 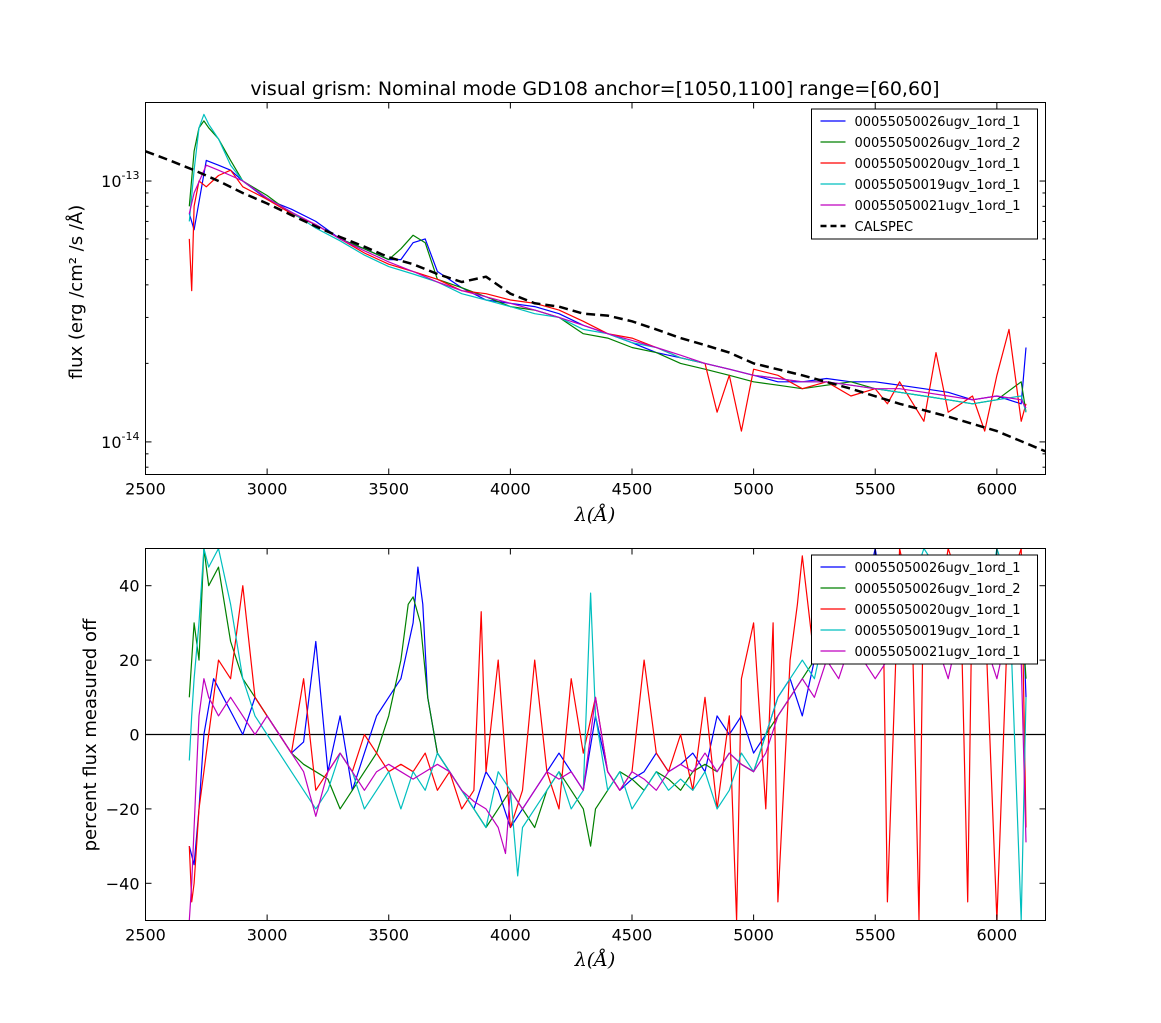 What do you see at coordinates (595, 515) in the screenshot?
I see `top-x-axis-label: λ(Å)` at bounding box center [595, 515].